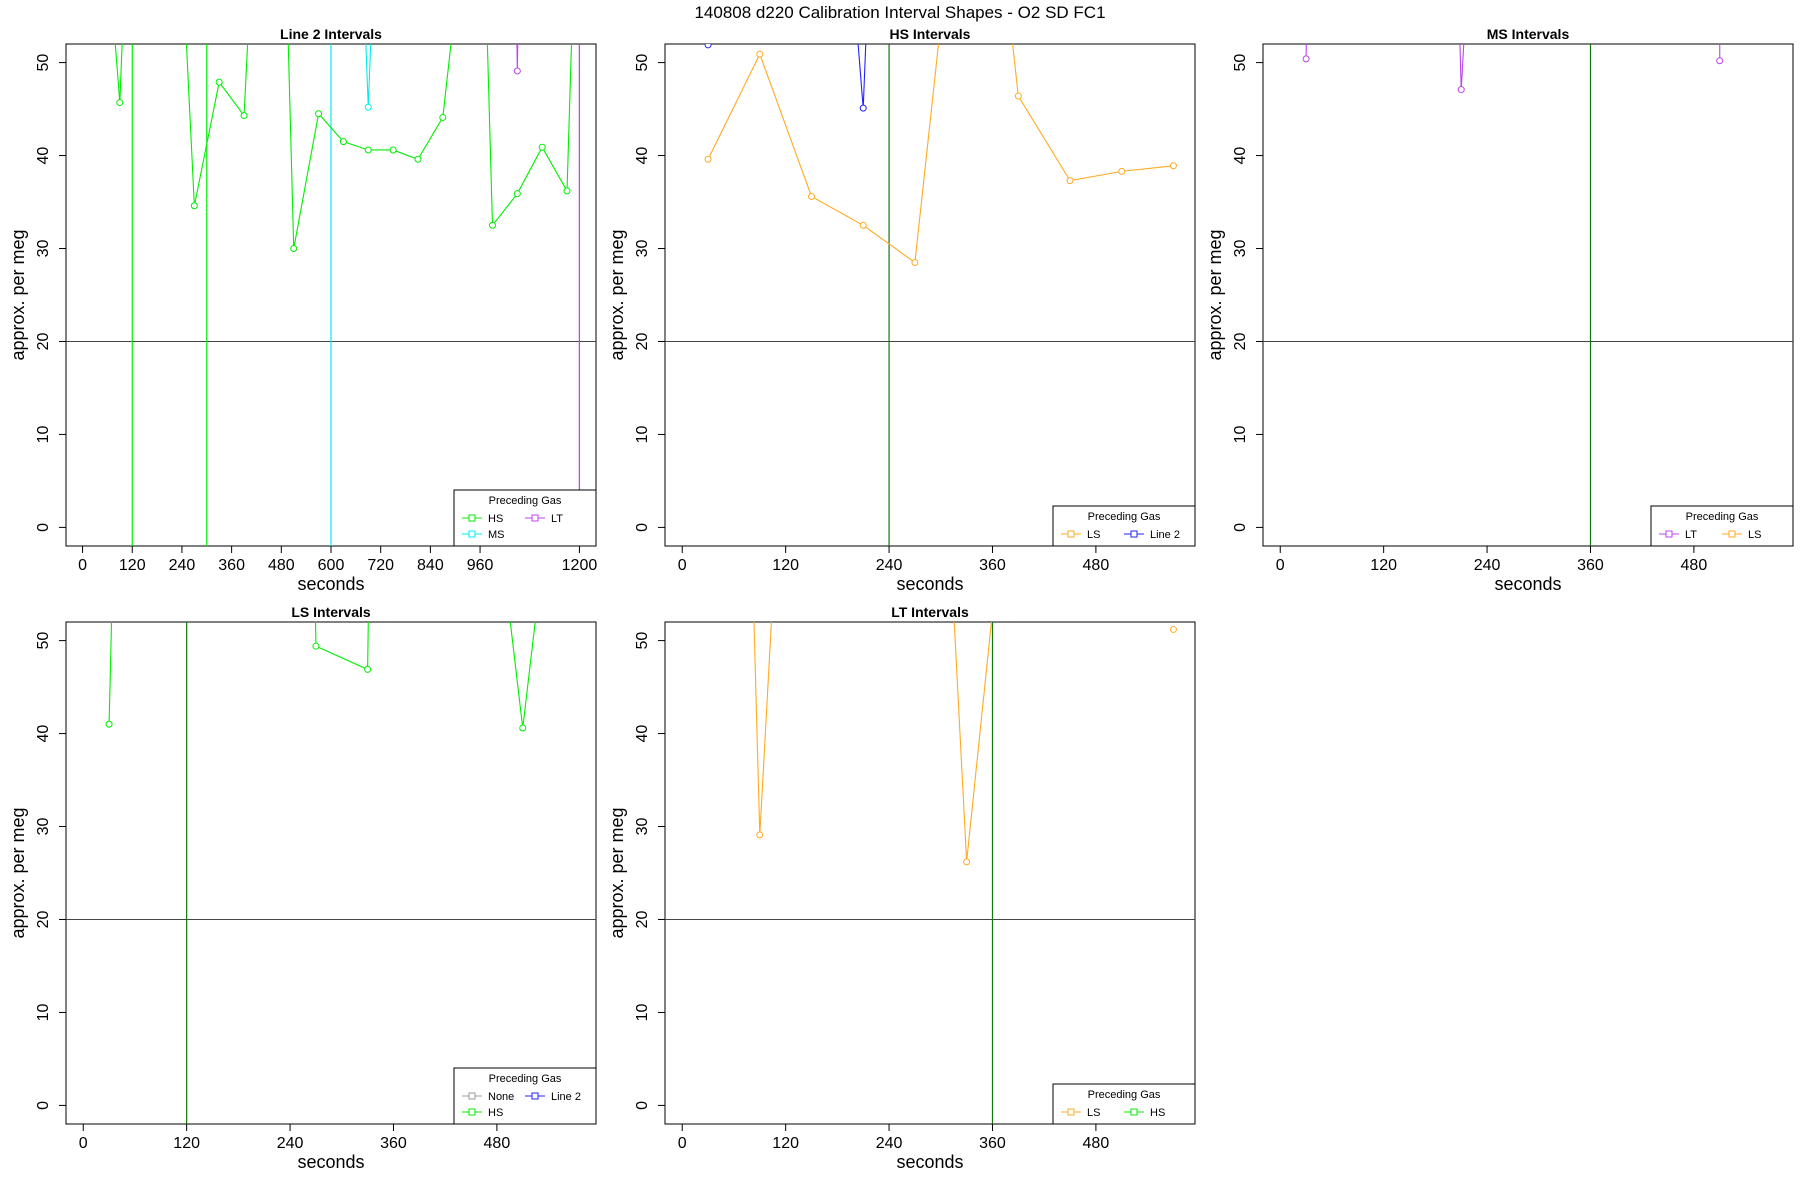 This screenshot has width=1800, height=1200. I want to click on series-ms, so click(368, 77).